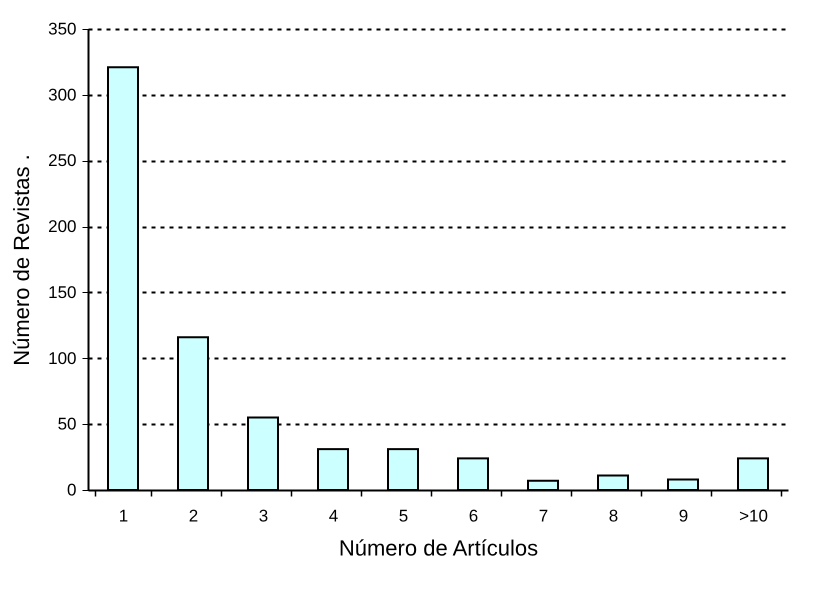  What do you see at coordinates (62, 29) in the screenshot?
I see `y-tick-label: 350` at bounding box center [62, 29].